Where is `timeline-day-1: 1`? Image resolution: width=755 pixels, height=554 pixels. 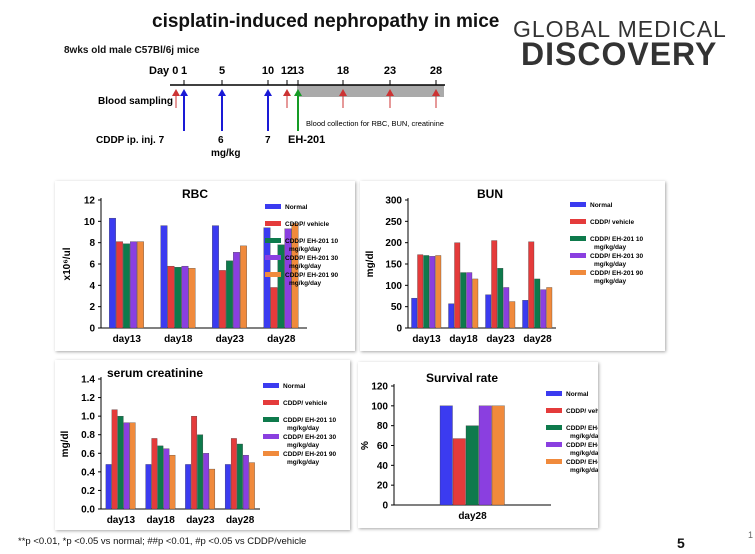 timeline-day-1: 1 is located at coordinates (184, 71).